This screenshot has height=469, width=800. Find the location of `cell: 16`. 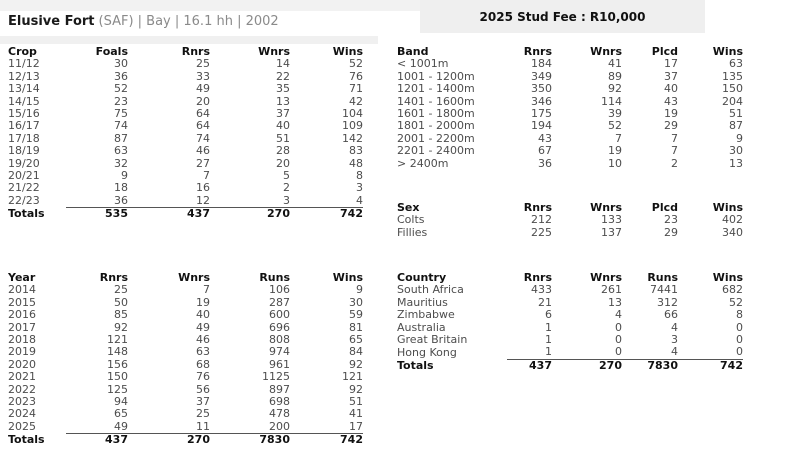

cell: 16 is located at coordinates (203, 188).